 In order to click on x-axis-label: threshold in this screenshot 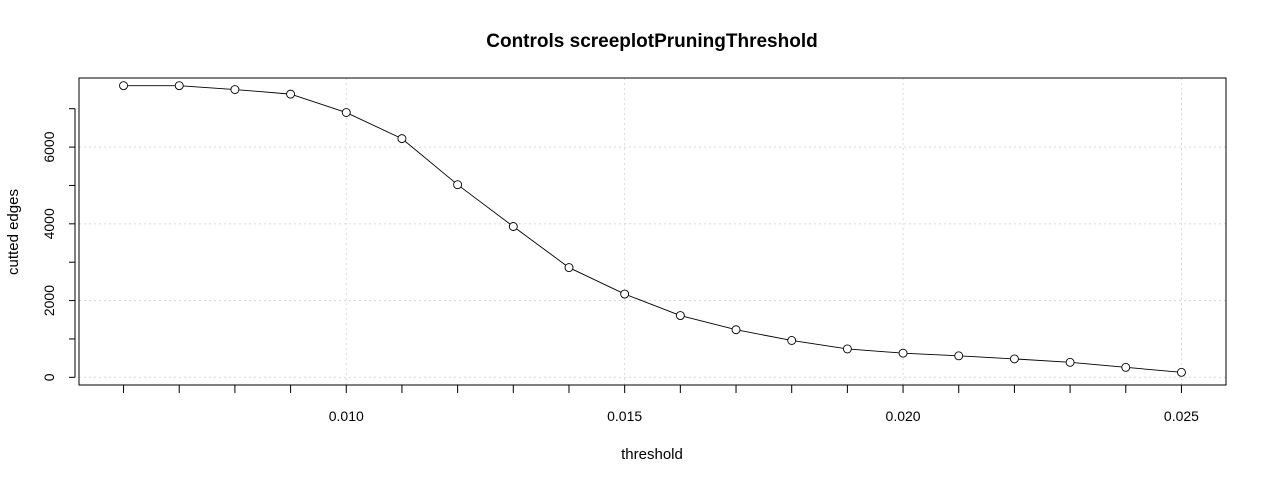, I will do `click(652, 454)`.